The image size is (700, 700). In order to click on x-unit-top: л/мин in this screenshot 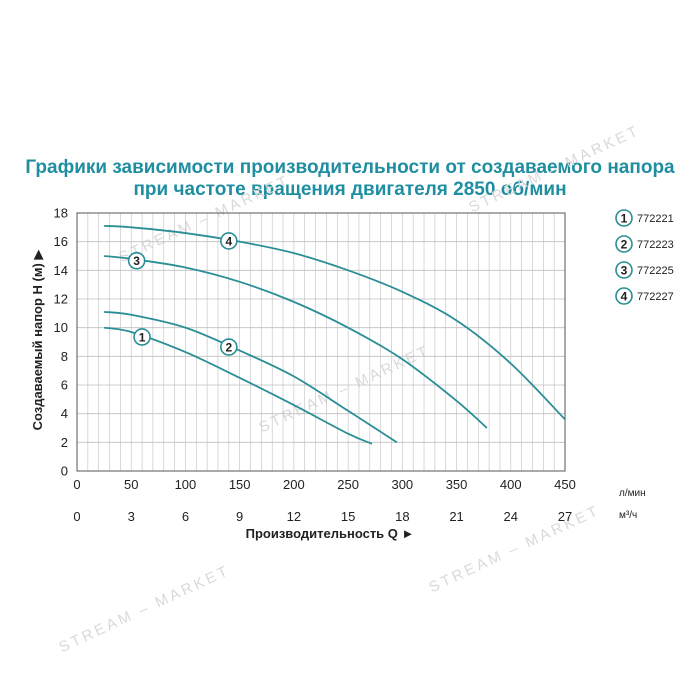, I will do `click(632, 493)`.